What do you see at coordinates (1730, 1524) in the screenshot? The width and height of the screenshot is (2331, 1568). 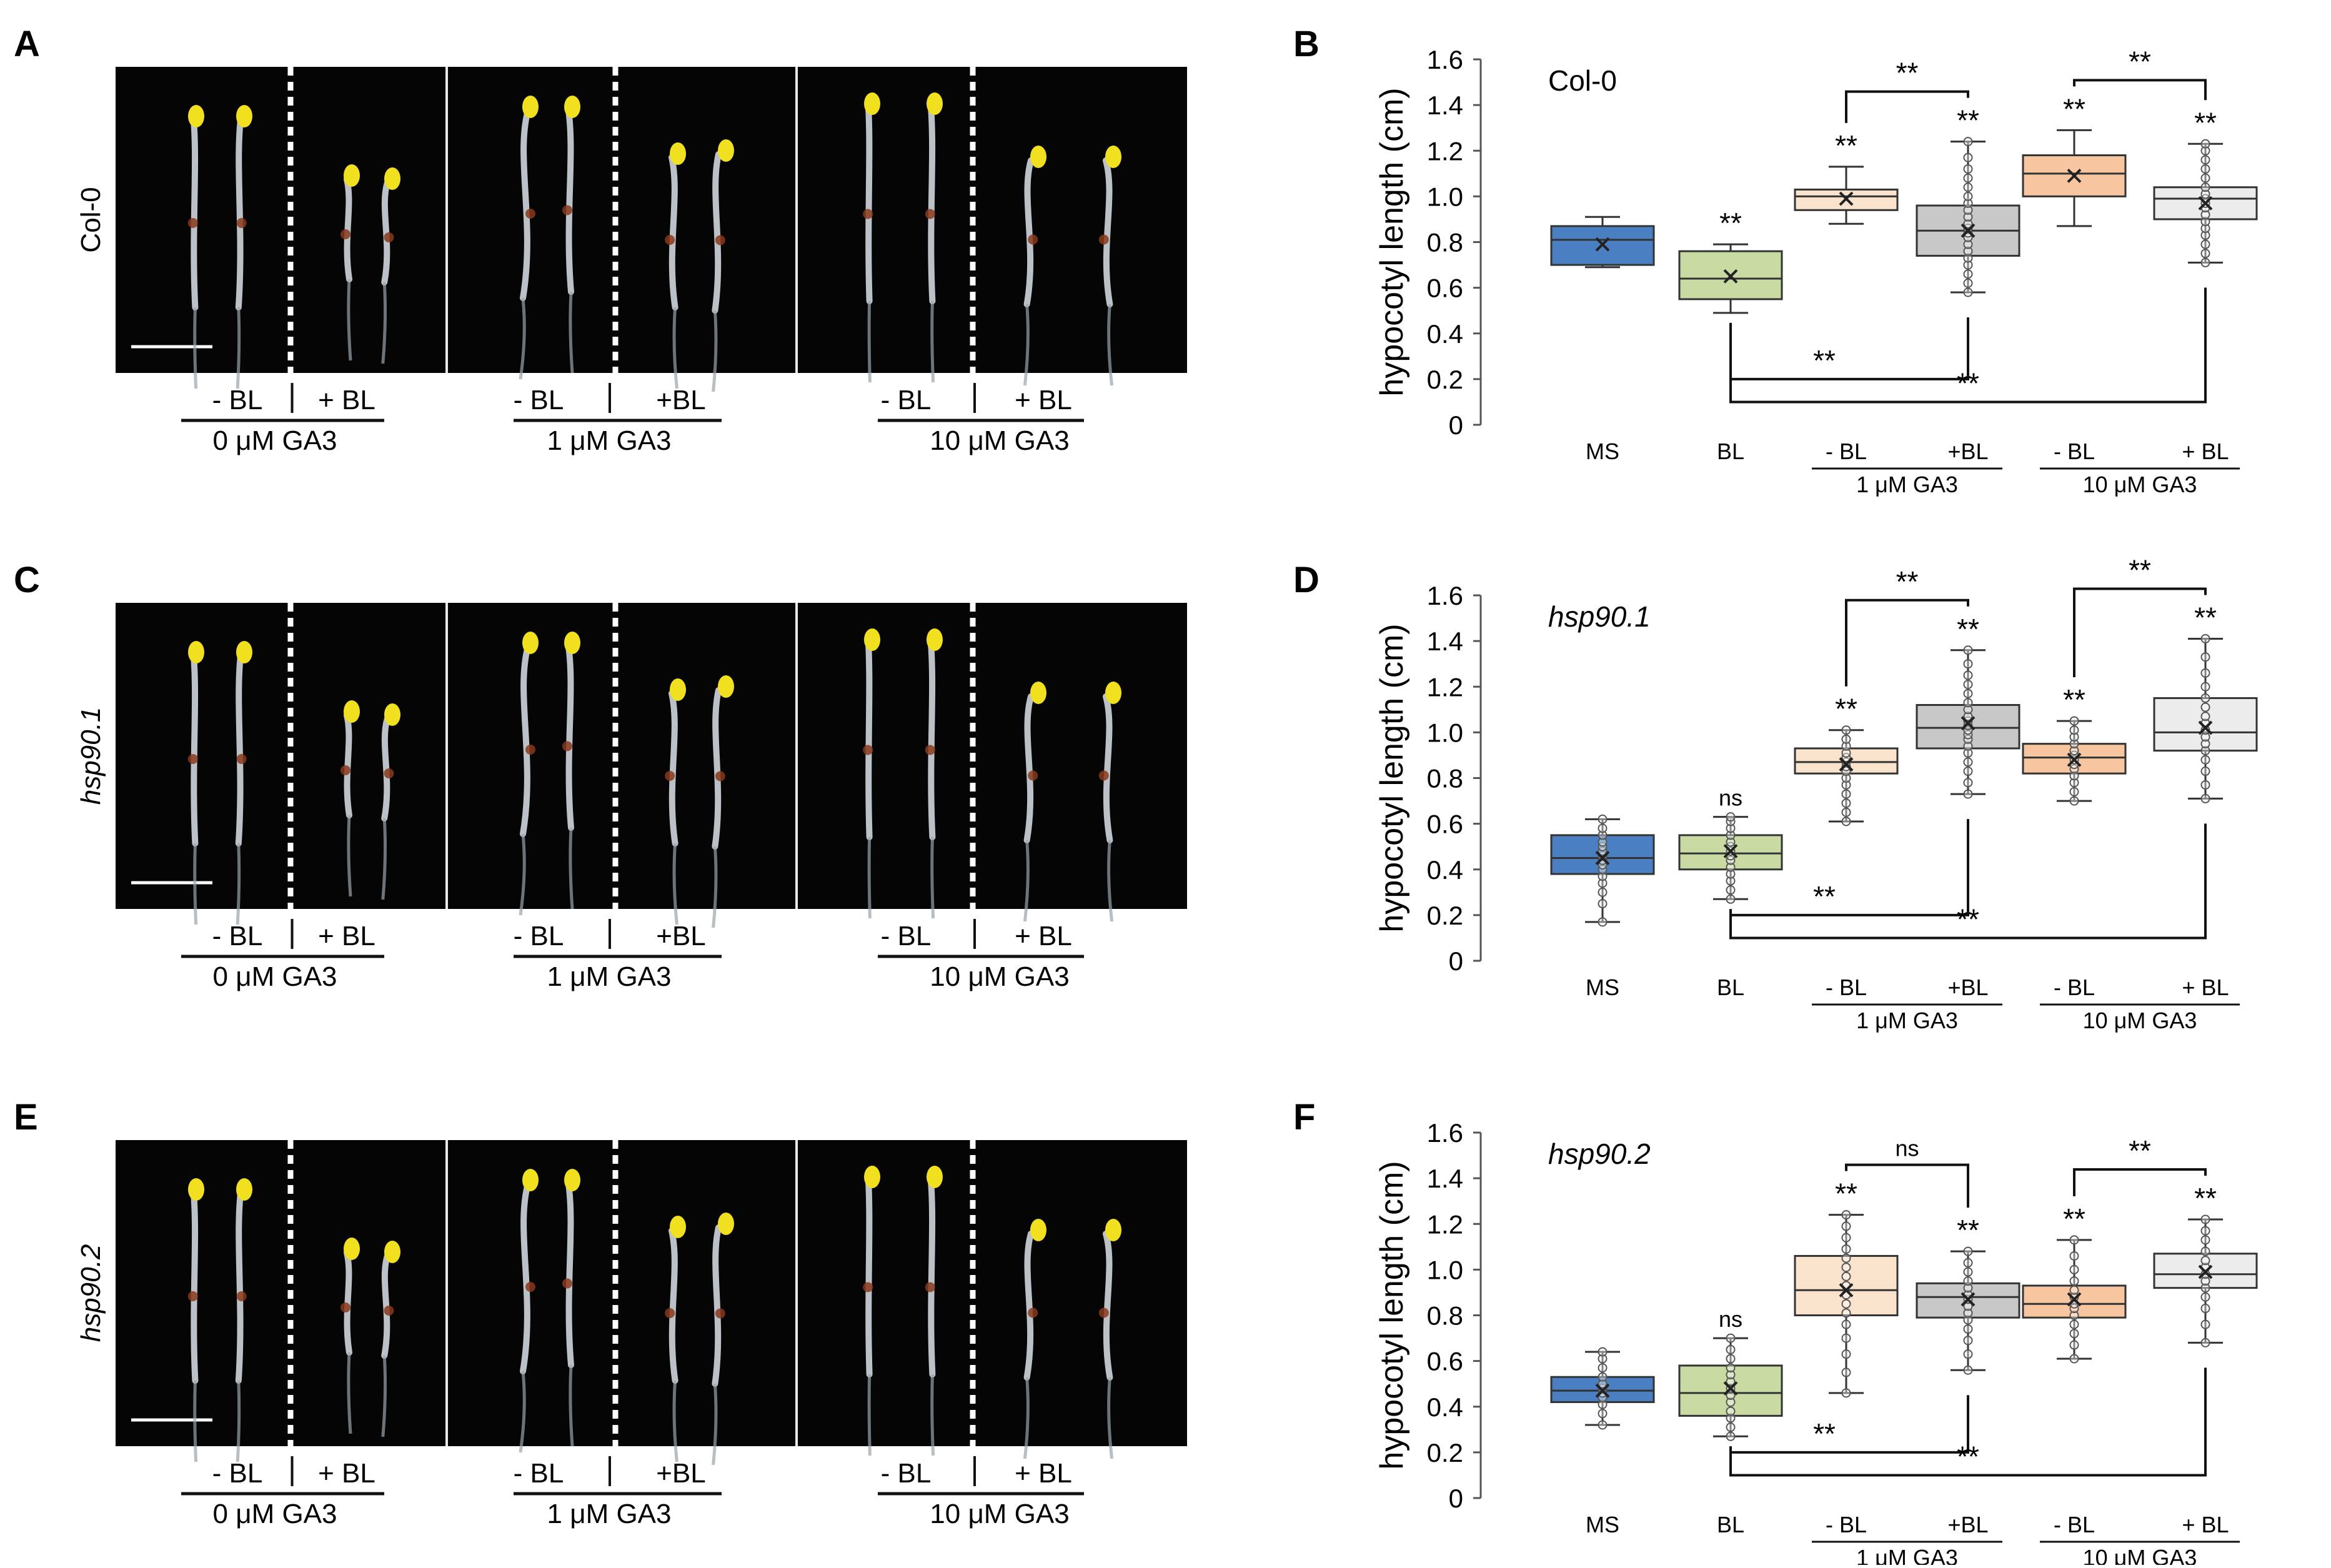 I see `x-category-label: BL` at bounding box center [1730, 1524].